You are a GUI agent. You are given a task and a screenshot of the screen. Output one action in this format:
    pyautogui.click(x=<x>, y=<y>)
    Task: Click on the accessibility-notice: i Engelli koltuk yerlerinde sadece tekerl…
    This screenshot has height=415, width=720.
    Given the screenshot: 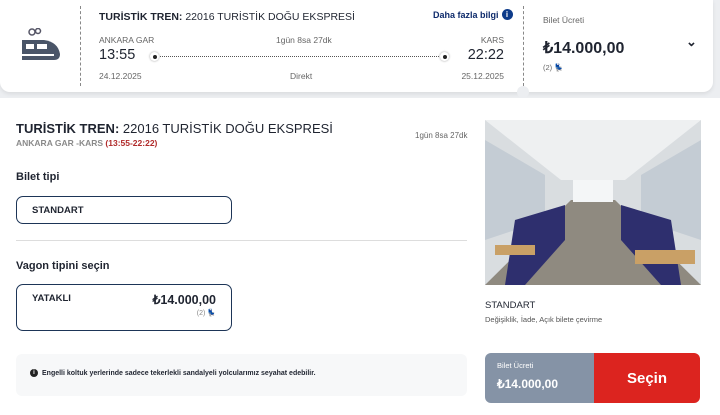 What is the action you would take?
    pyautogui.click(x=241, y=375)
    